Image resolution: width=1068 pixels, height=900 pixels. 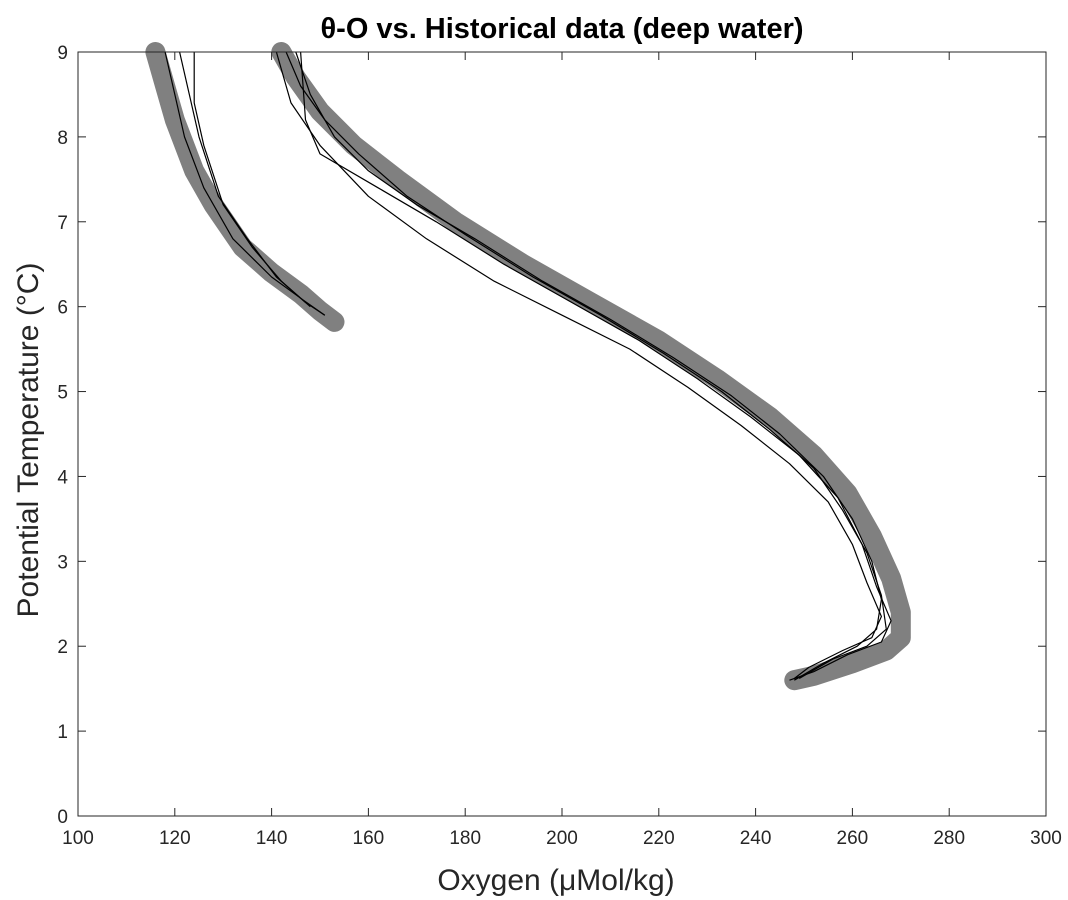 I want to click on y-tick-label: 3, so click(x=62, y=562).